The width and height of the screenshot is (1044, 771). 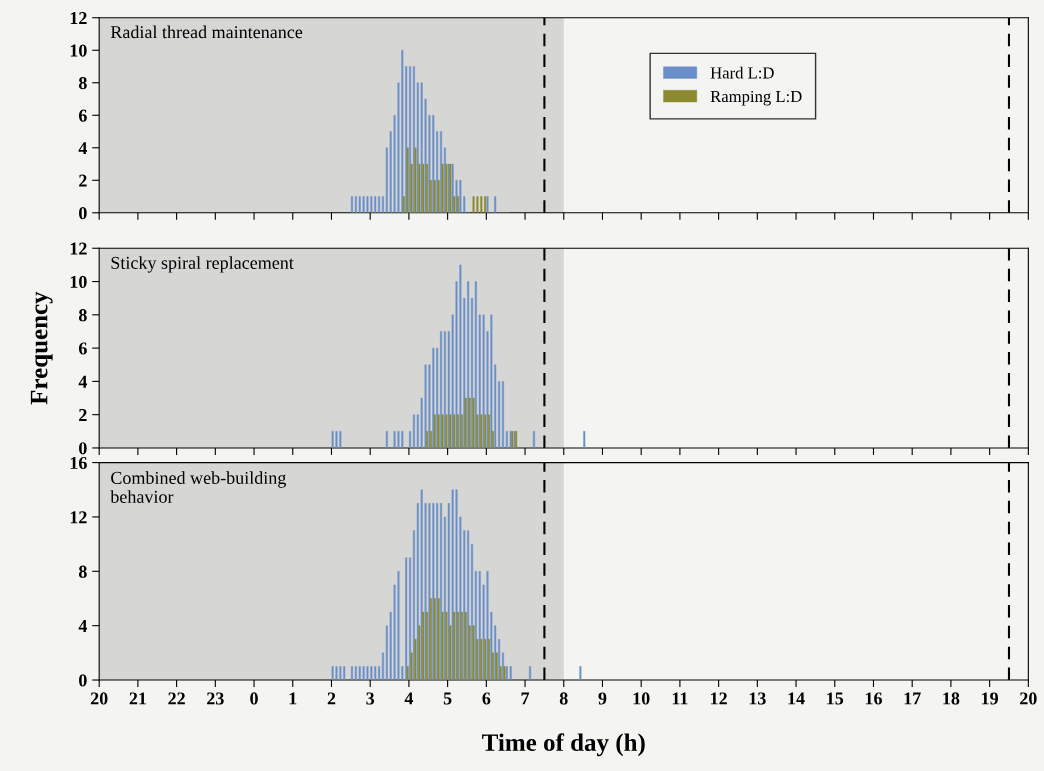 What do you see at coordinates (198, 487) in the screenshot?
I see `annotation: Combined web-building behavior` at bounding box center [198, 487].